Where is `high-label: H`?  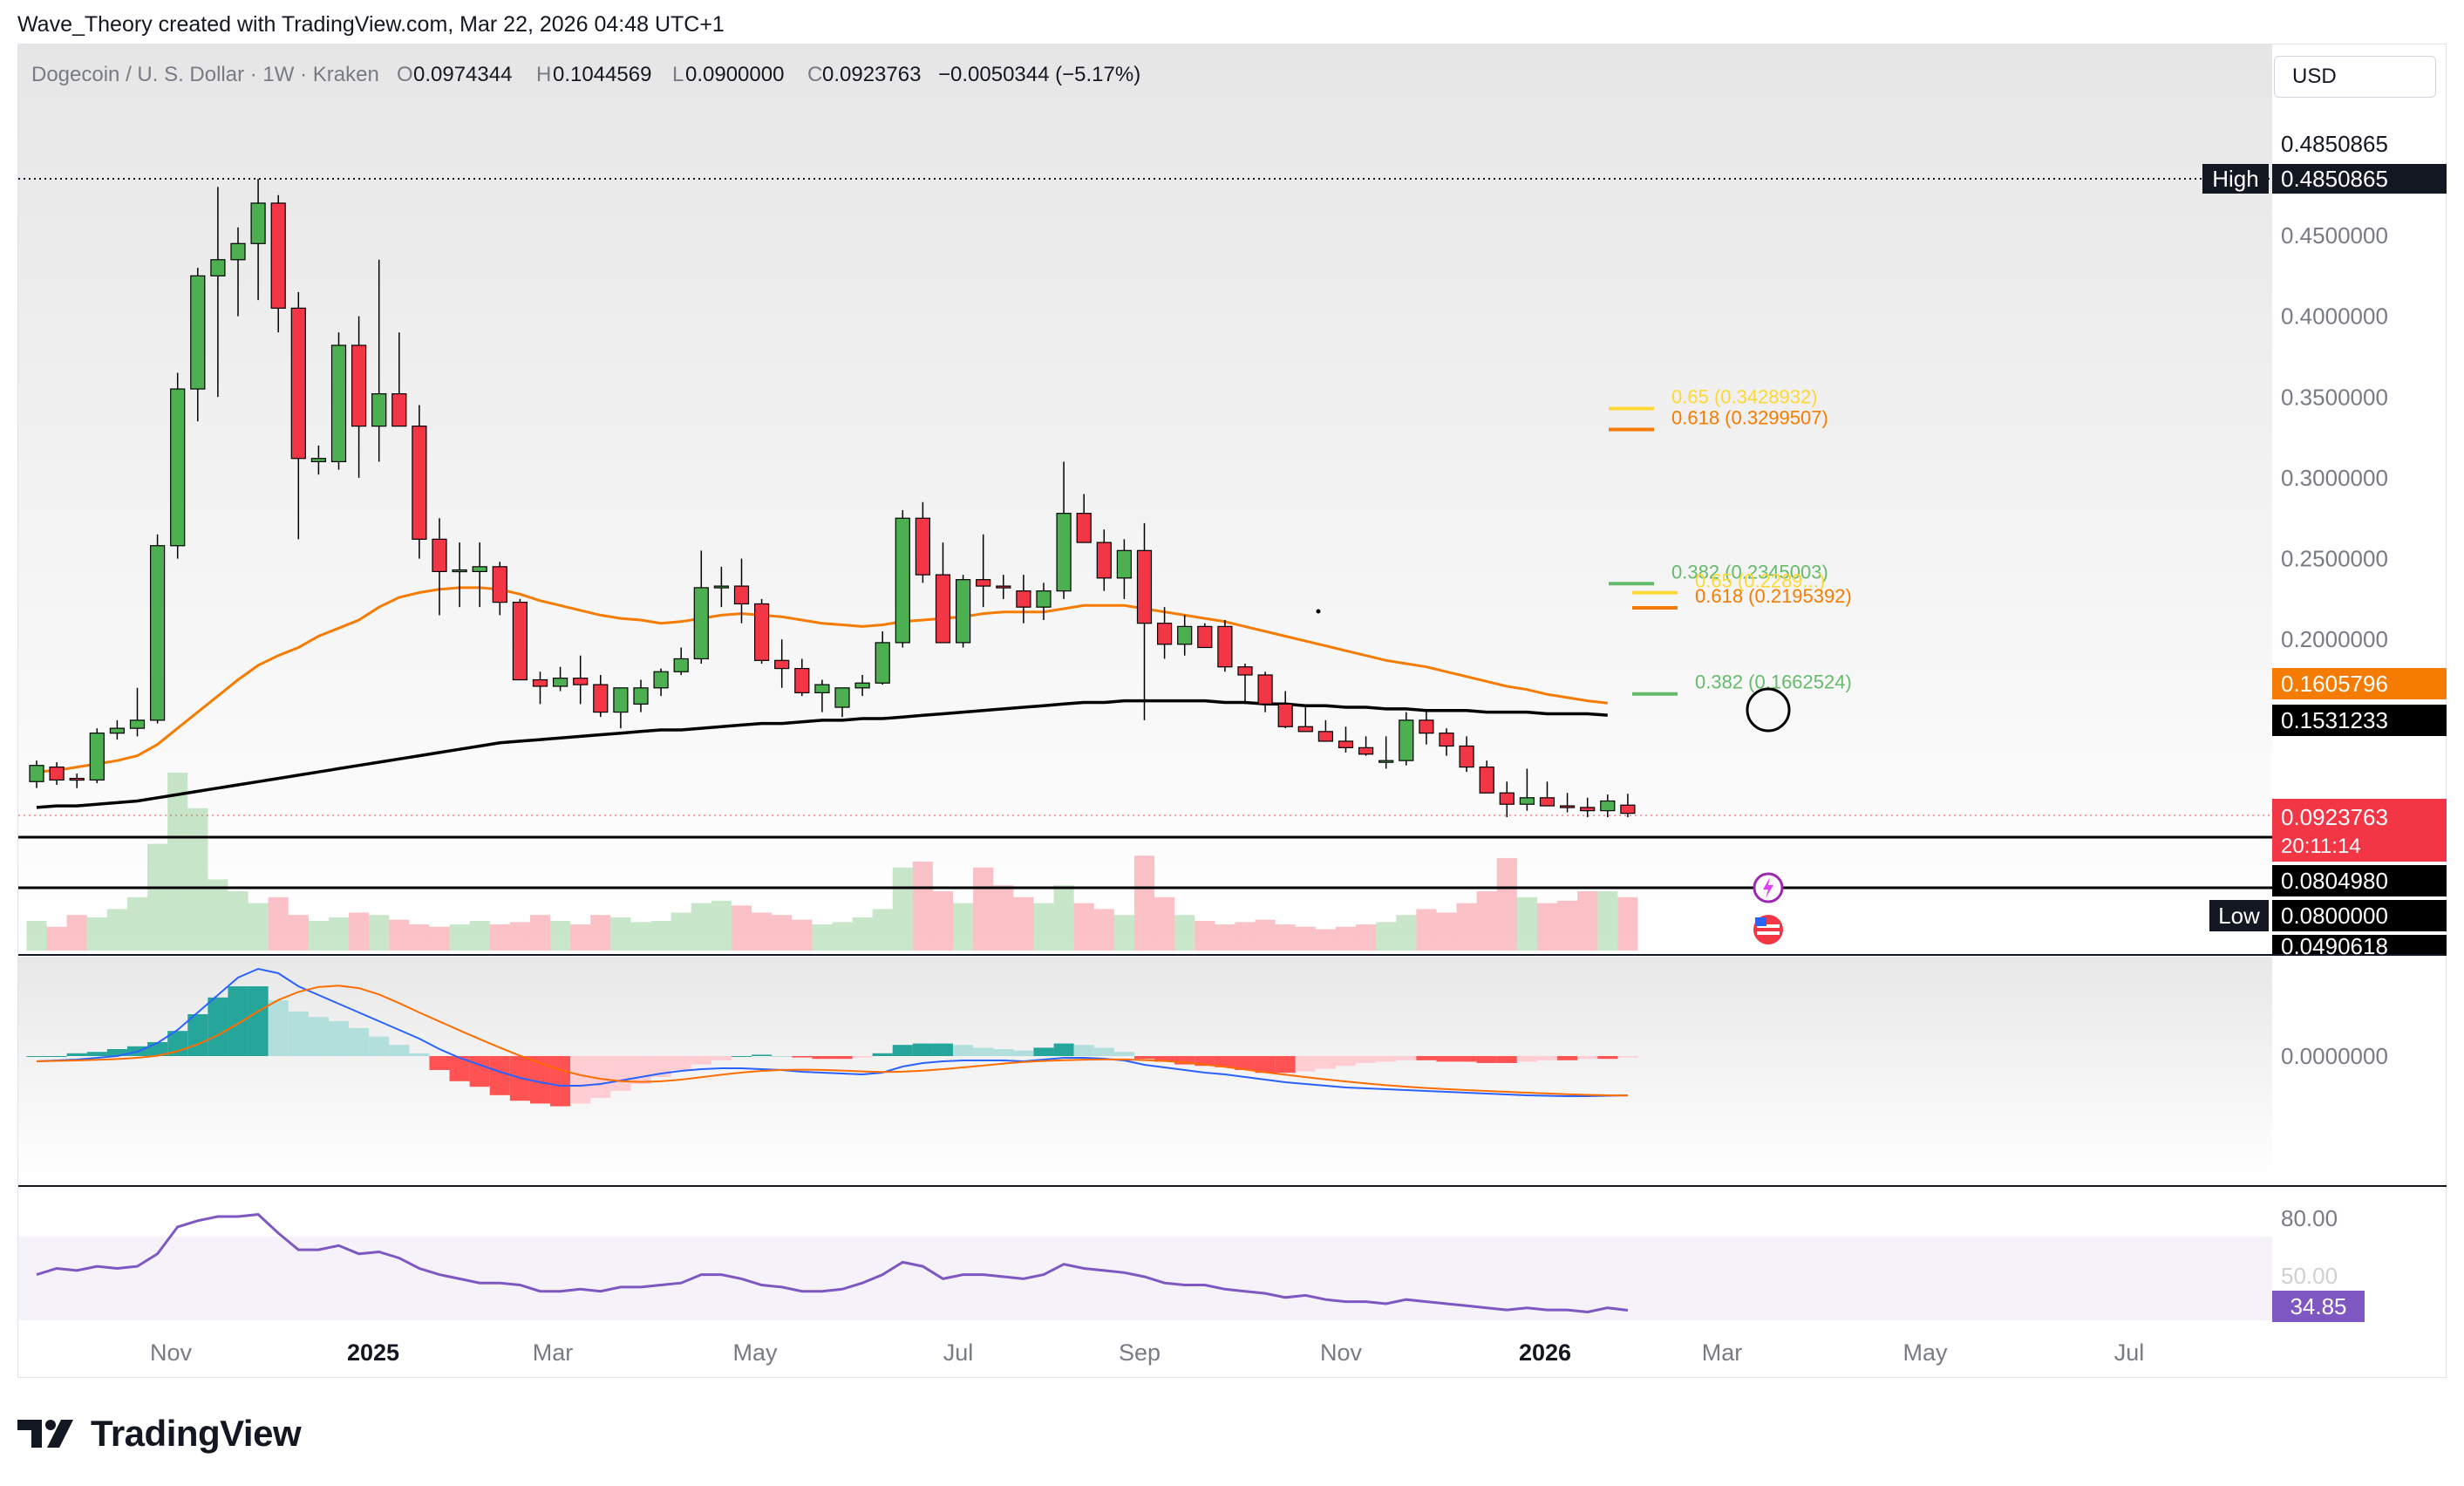
high-label: H is located at coordinates (543, 74).